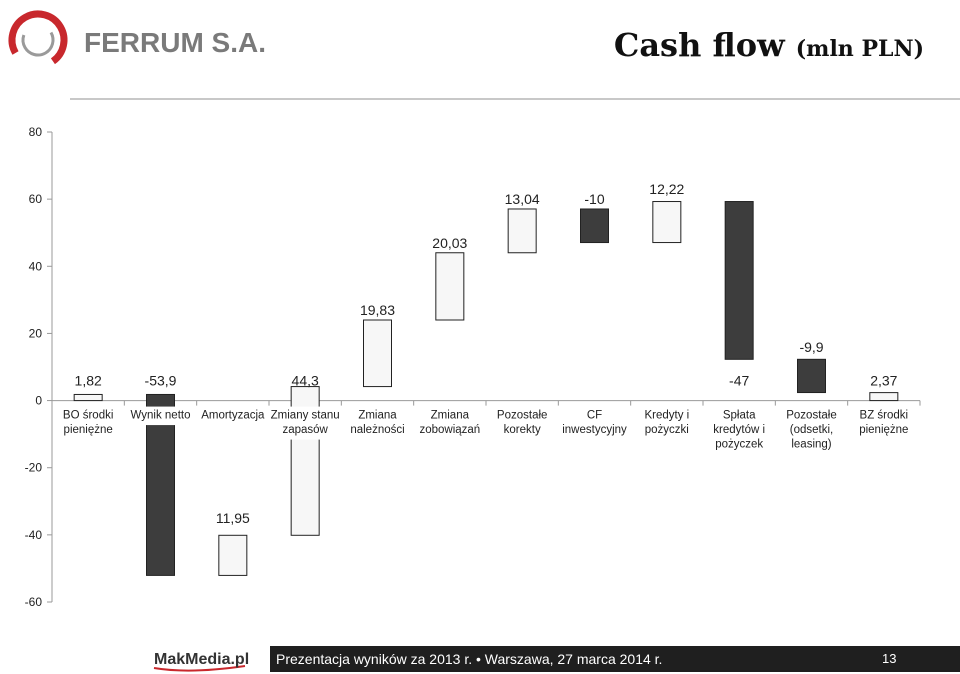 The width and height of the screenshot is (960, 674). What do you see at coordinates (377, 310) in the screenshot?
I see `data-label: 19,83` at bounding box center [377, 310].